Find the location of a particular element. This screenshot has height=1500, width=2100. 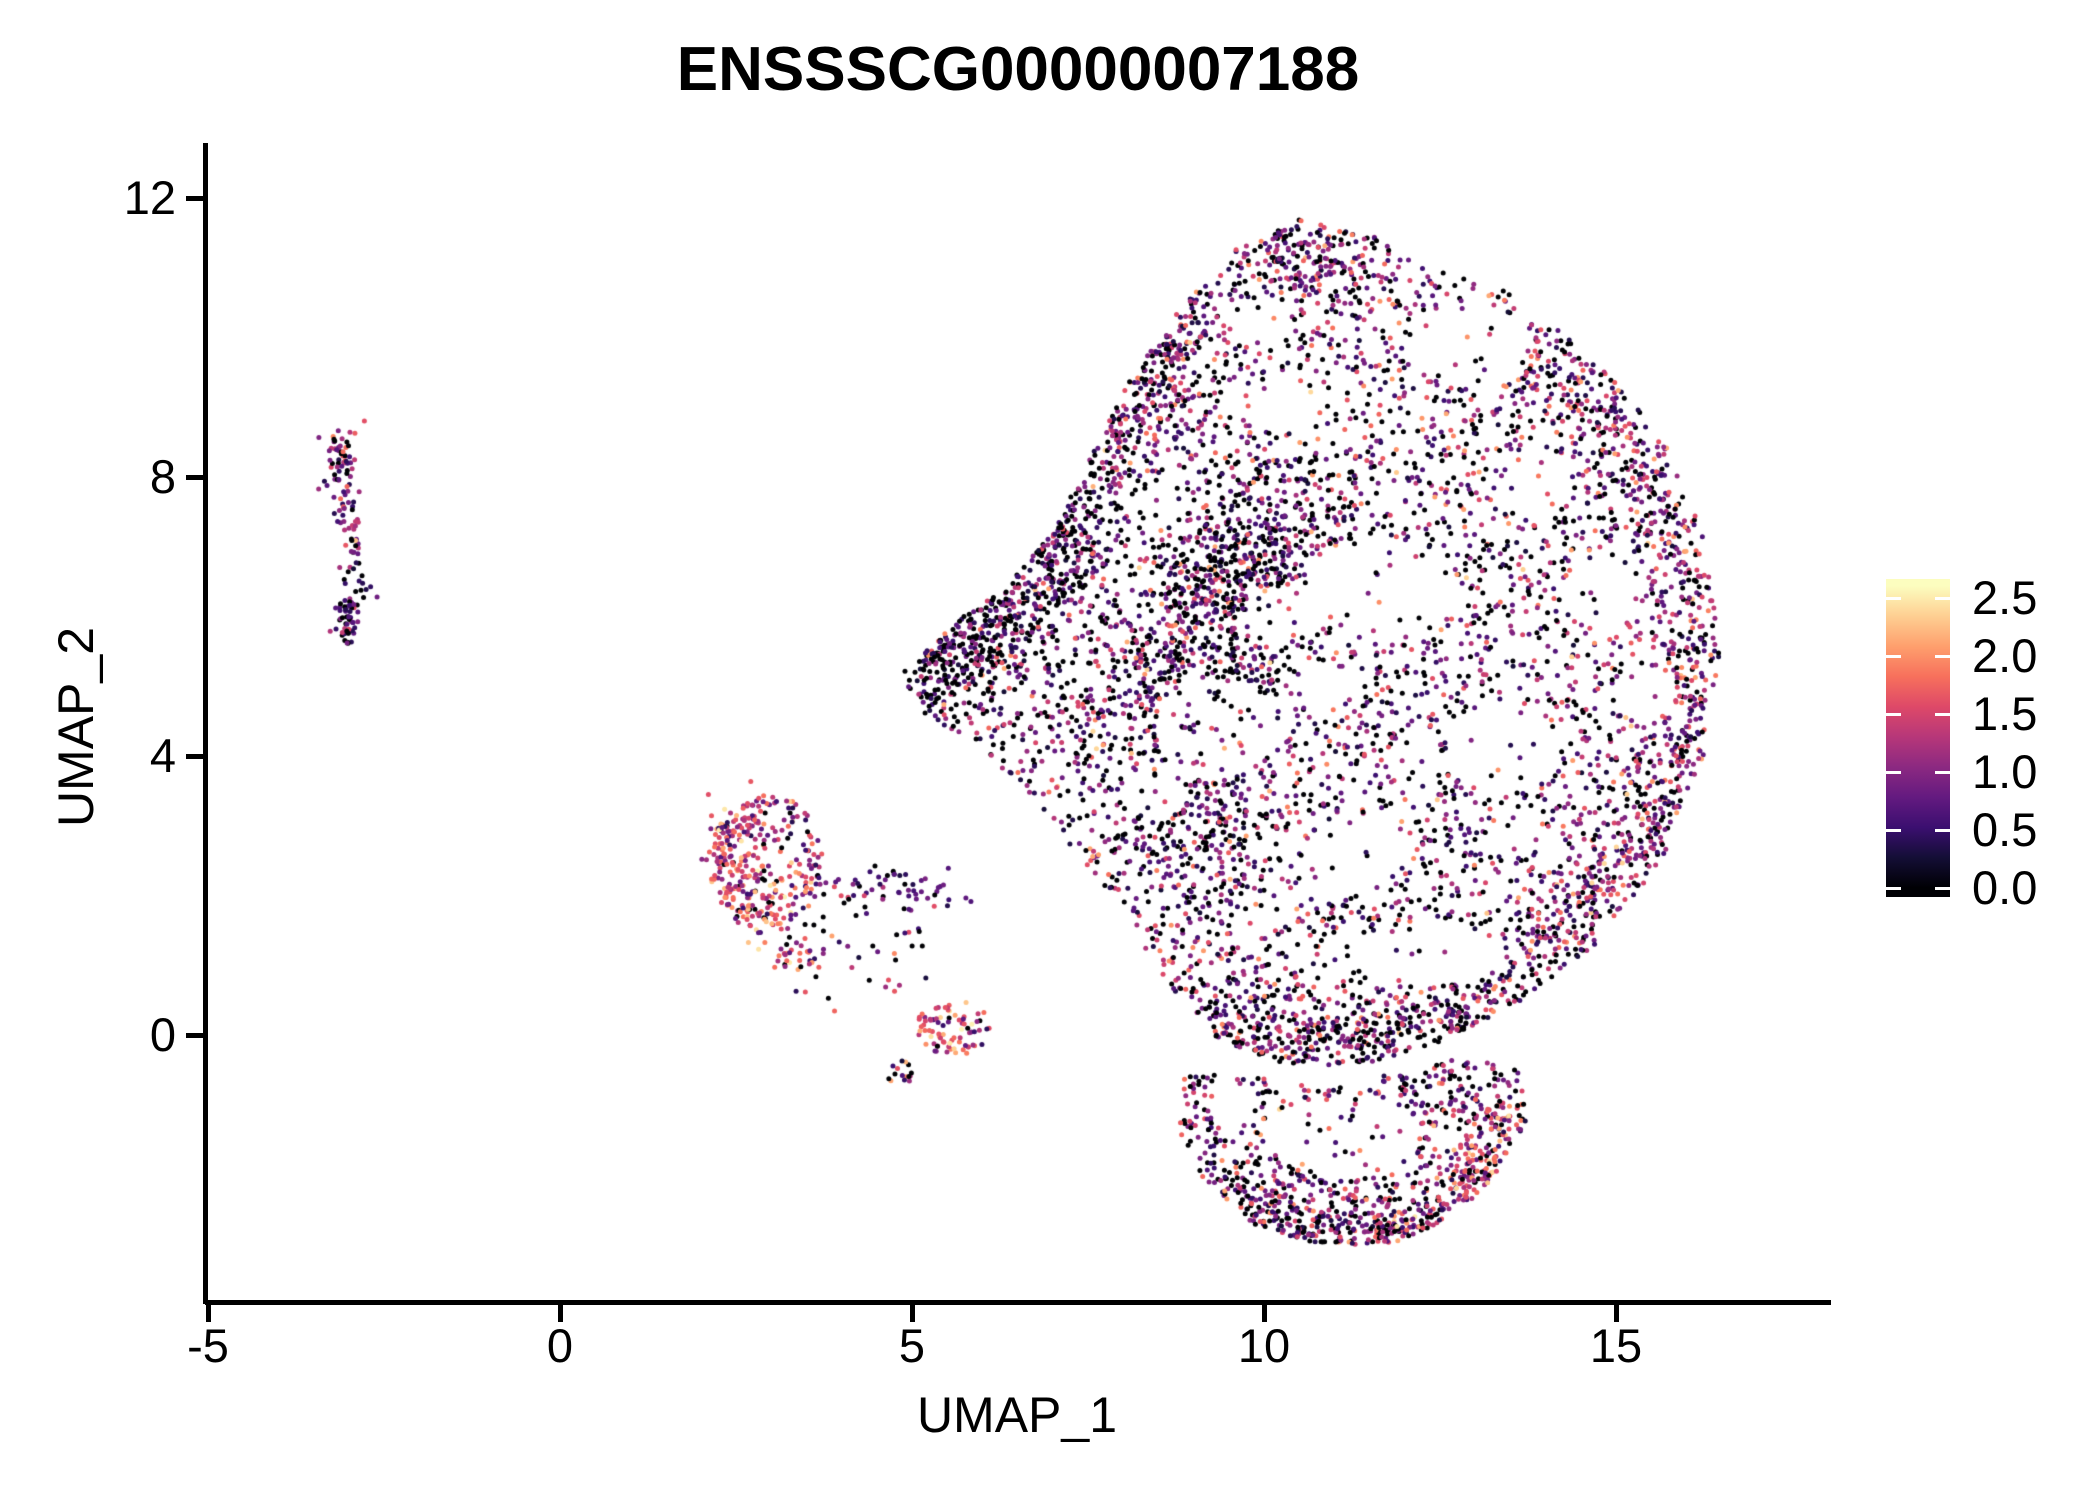

x-tick-label: 15 is located at coordinates (1616, 1345).